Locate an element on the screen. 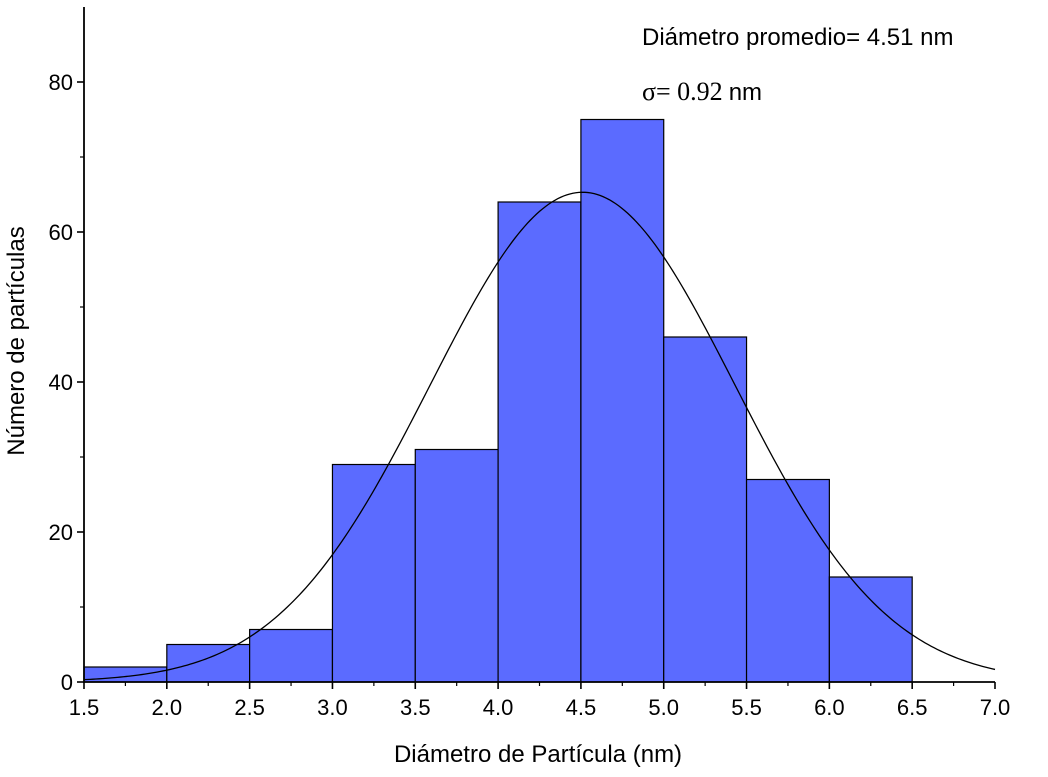 This screenshot has height=777, width=1048. y-tick-label-1: 20 is located at coordinates (61, 532).